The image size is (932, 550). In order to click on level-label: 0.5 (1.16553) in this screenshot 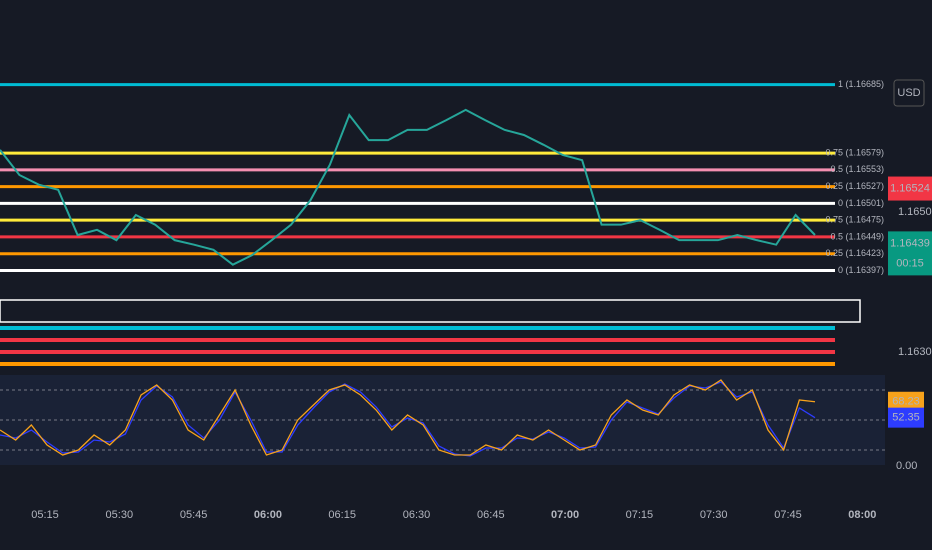, I will do `click(857, 169)`.